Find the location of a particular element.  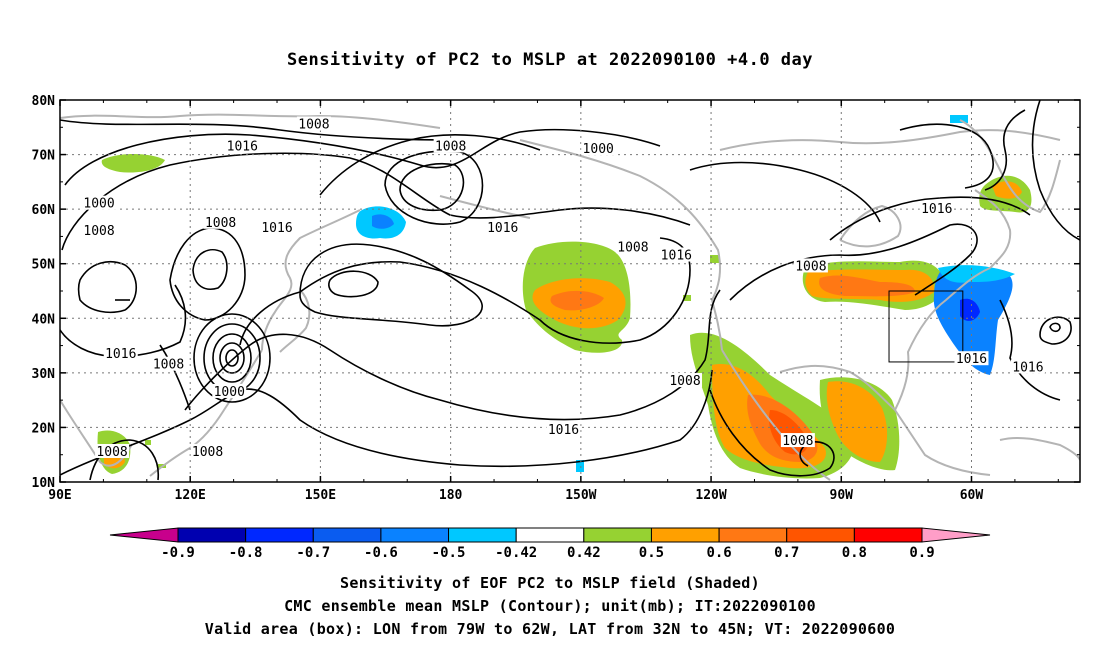

contour-typhoon is located at coordinates (232, 358).